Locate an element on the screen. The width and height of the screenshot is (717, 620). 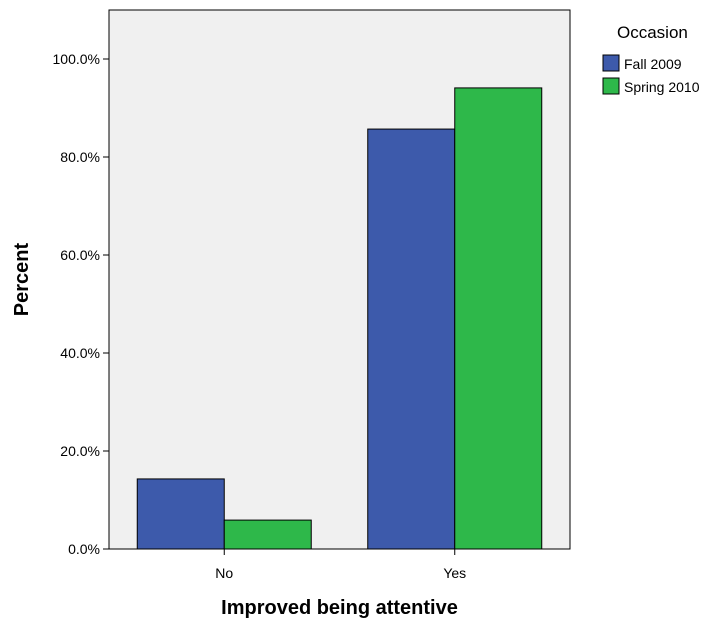
y-axis: 0.0% 20.0% 40.0% 60.0% 80.0% 100.0% is located at coordinates (81, 304).